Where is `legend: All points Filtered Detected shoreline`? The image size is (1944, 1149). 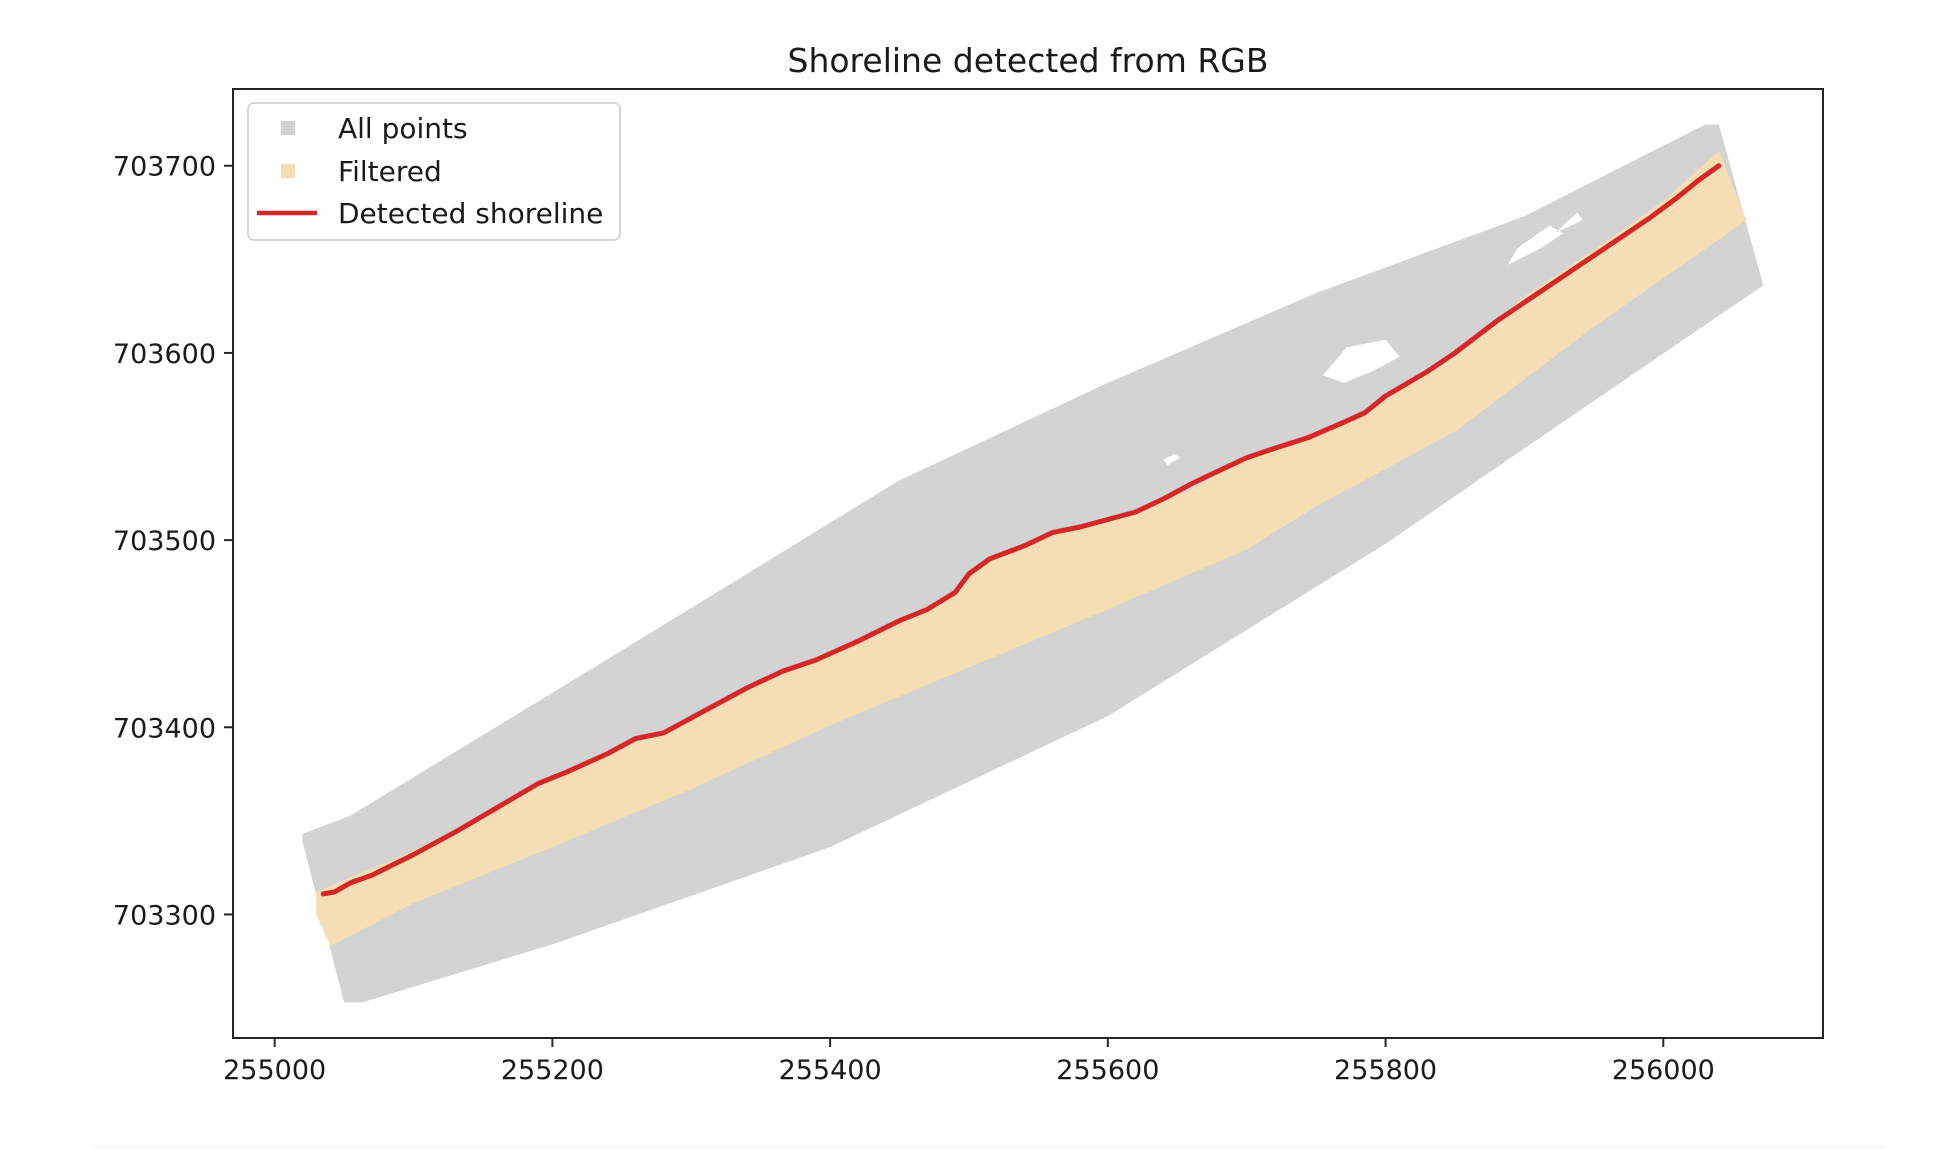
legend: All points Filtered Detected shoreline is located at coordinates (434, 171).